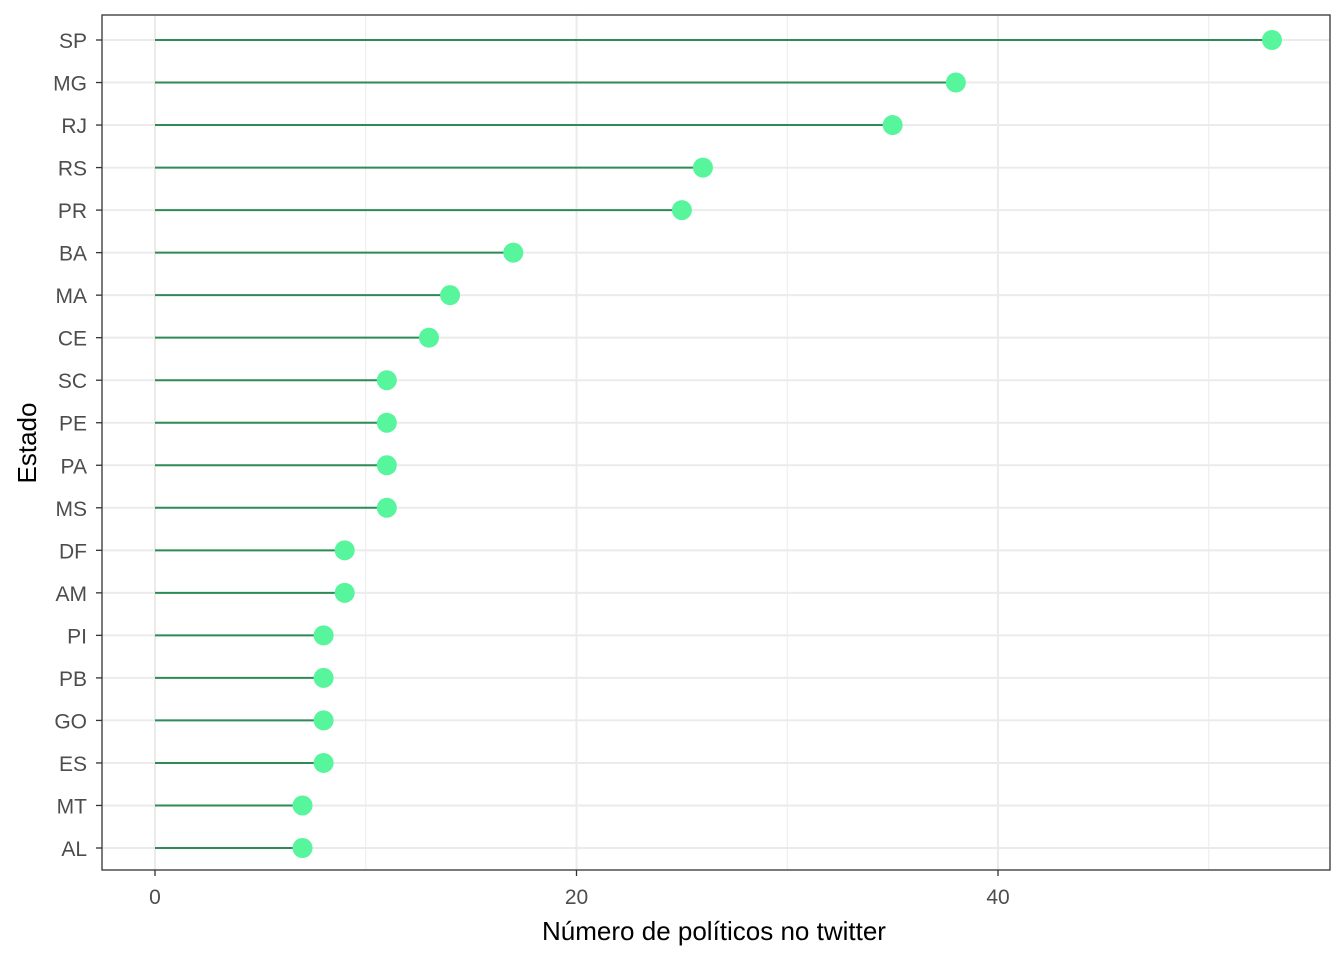 The image size is (1344, 960). Describe the element at coordinates (386, 422) in the screenshot. I see `lollipop-point-pe` at that location.